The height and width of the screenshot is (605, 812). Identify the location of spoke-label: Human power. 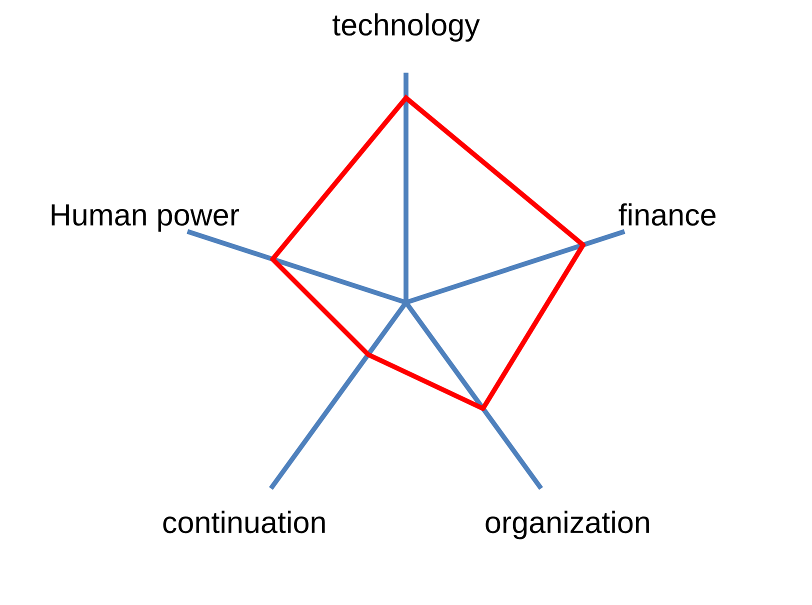
(146, 218).